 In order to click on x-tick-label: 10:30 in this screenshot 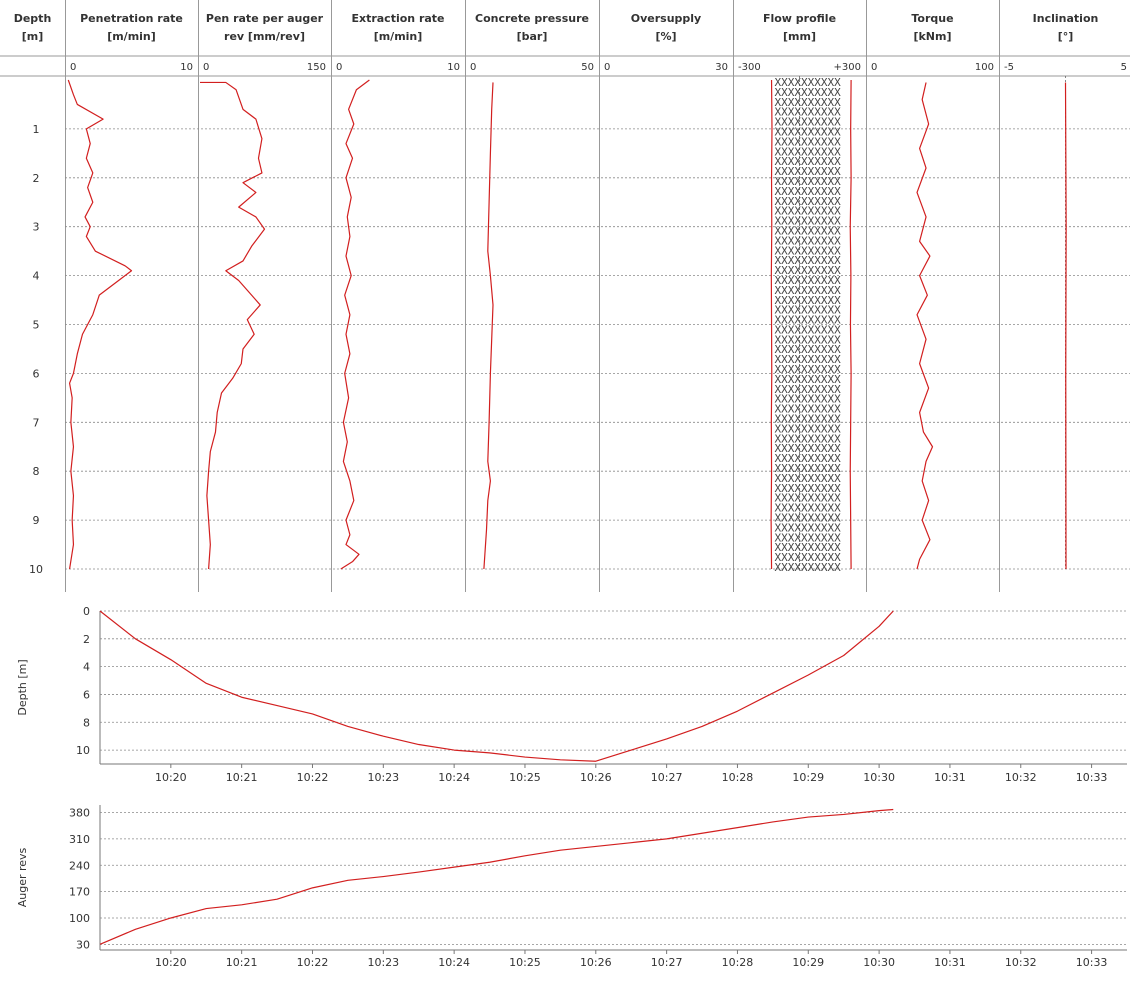, I will do `click(879, 777)`.